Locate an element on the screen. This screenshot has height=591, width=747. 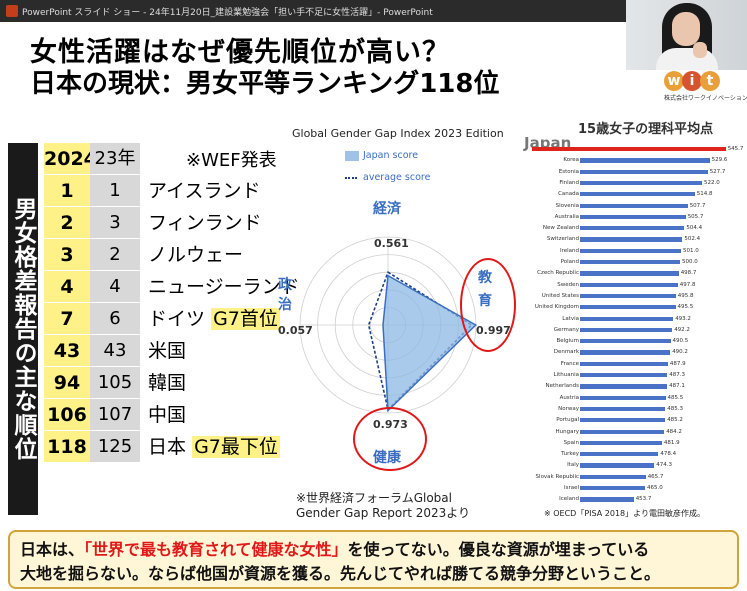
pisa-bar-row: Sweden 497.8 is located at coordinates (633, 285).